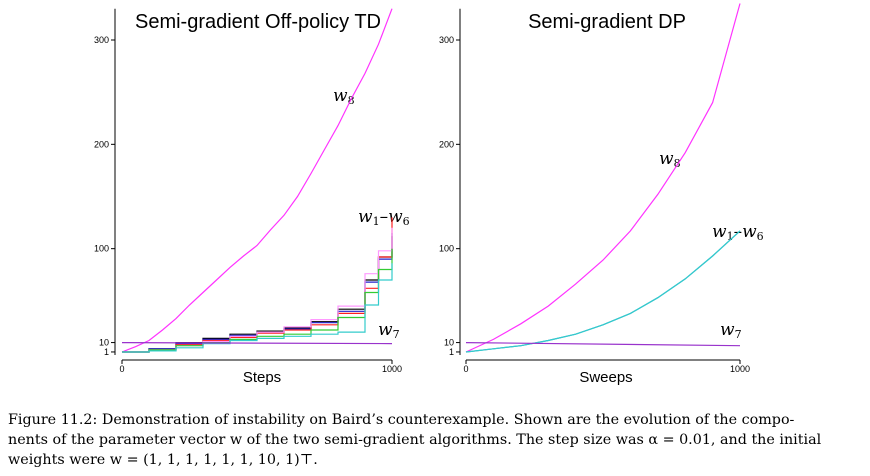  I want to click on dp-y-tick-label-100: 100, so click(446, 249).